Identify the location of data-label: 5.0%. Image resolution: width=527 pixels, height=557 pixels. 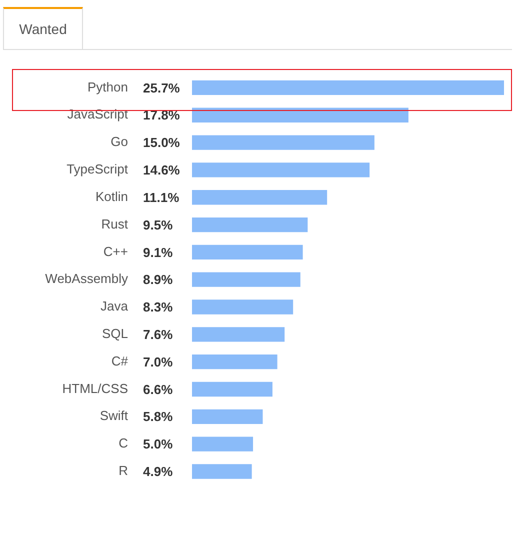
(158, 444).